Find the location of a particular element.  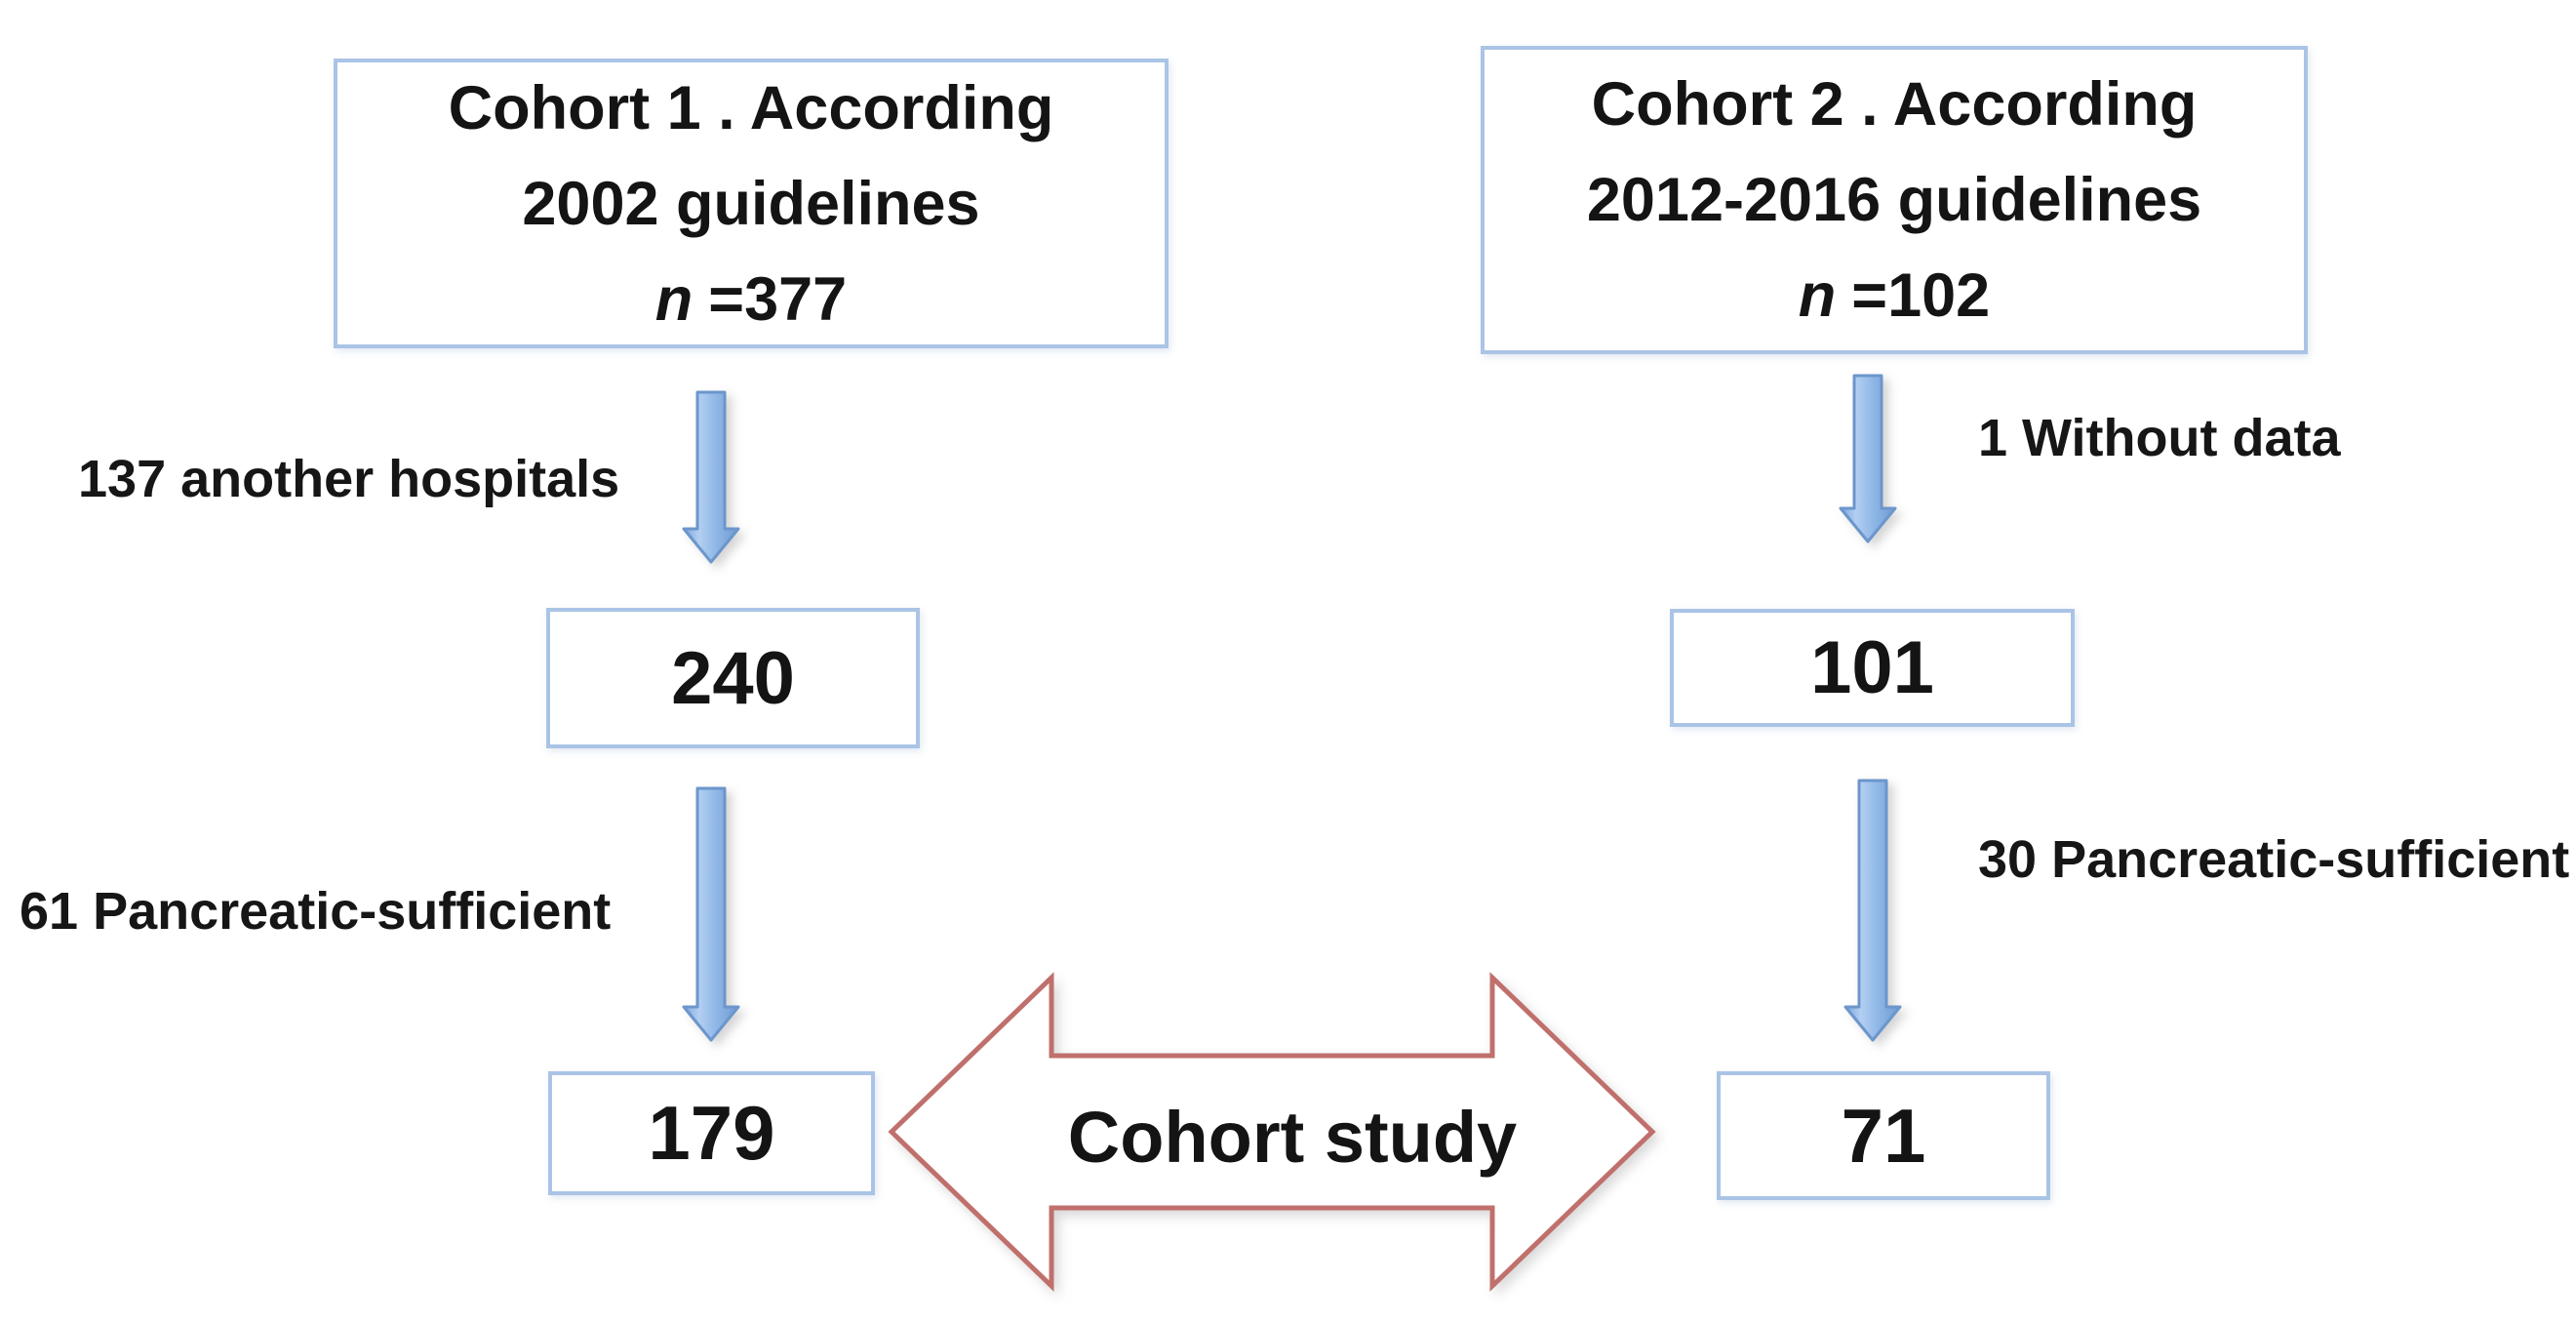

cohort-study-label: Cohort study is located at coordinates (1292, 1137).